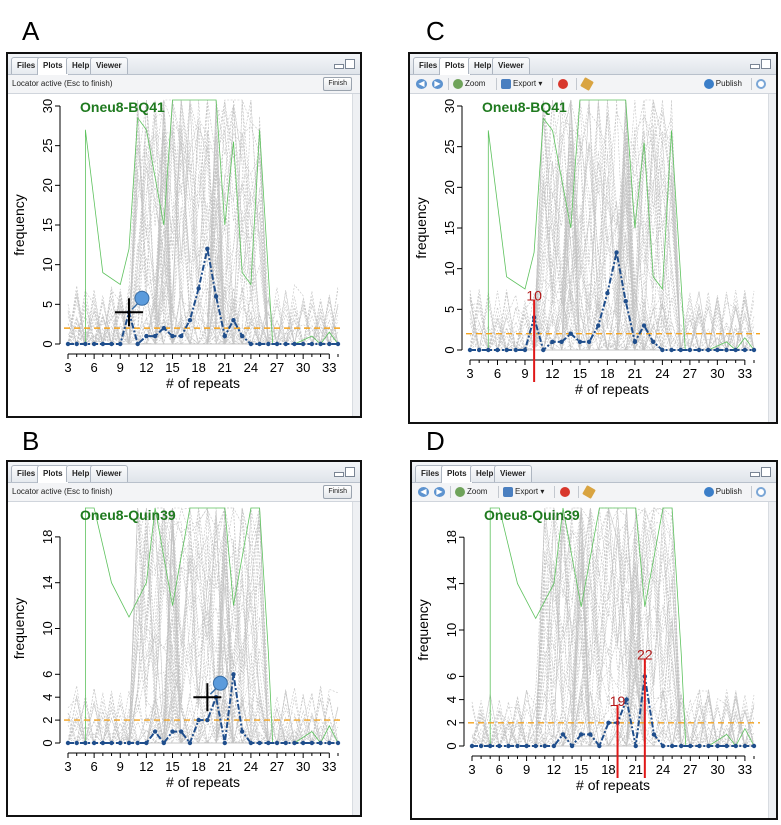 The height and width of the screenshot is (825, 781). I want to click on delete-x-icon, so click(563, 83).